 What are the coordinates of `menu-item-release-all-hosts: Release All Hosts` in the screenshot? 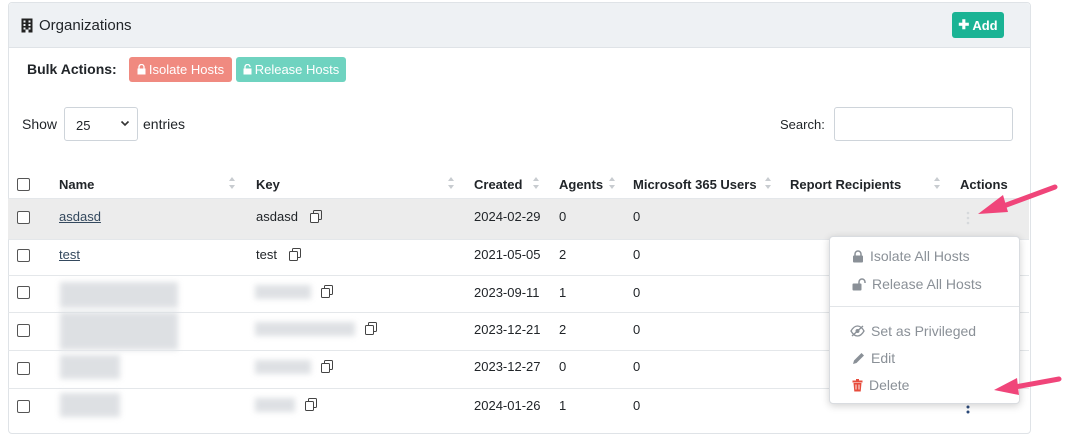 It's located at (917, 284).